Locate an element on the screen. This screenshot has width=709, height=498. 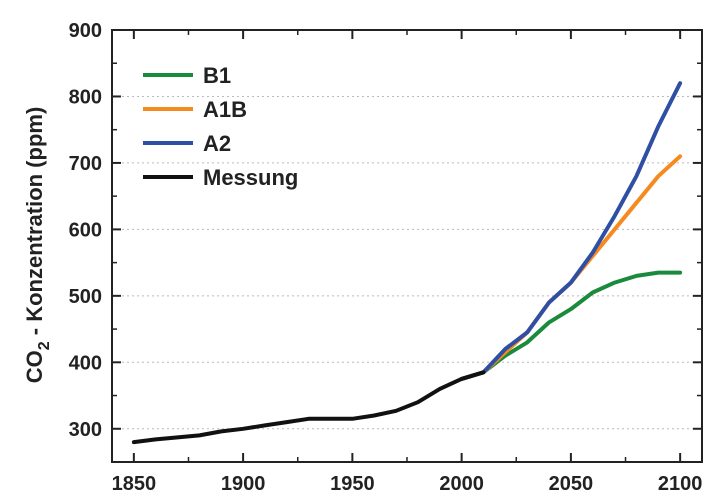
legend-label-a2: A2 is located at coordinates (217, 143).